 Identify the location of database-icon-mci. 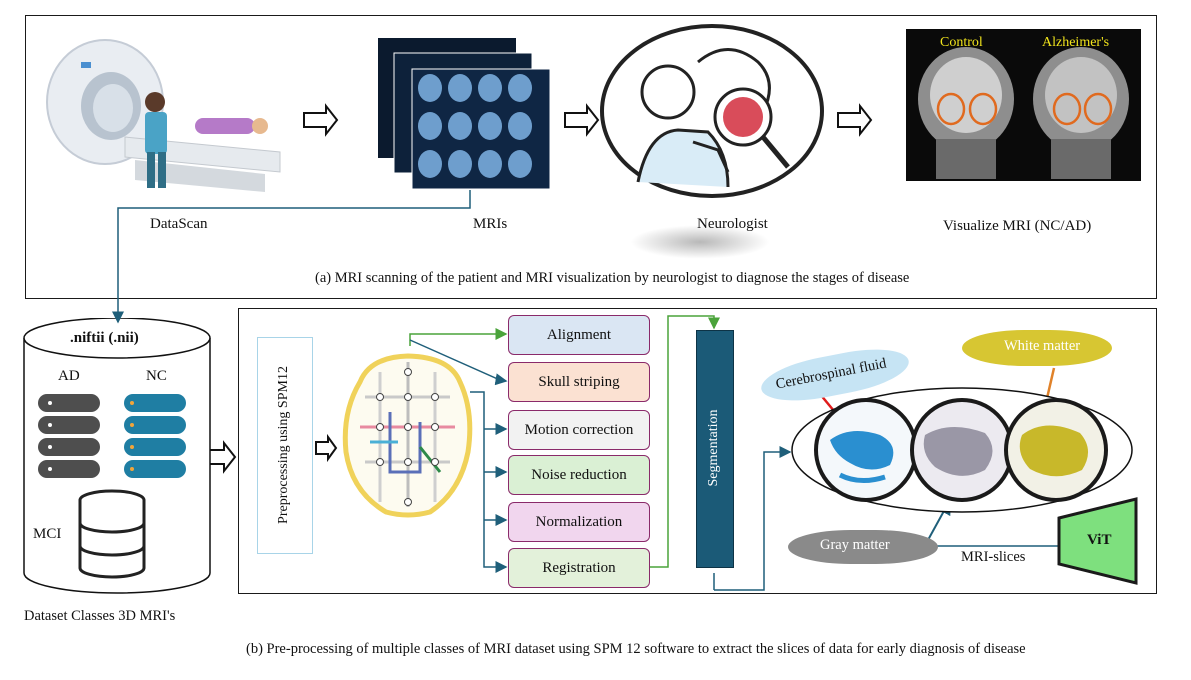
(112, 534).